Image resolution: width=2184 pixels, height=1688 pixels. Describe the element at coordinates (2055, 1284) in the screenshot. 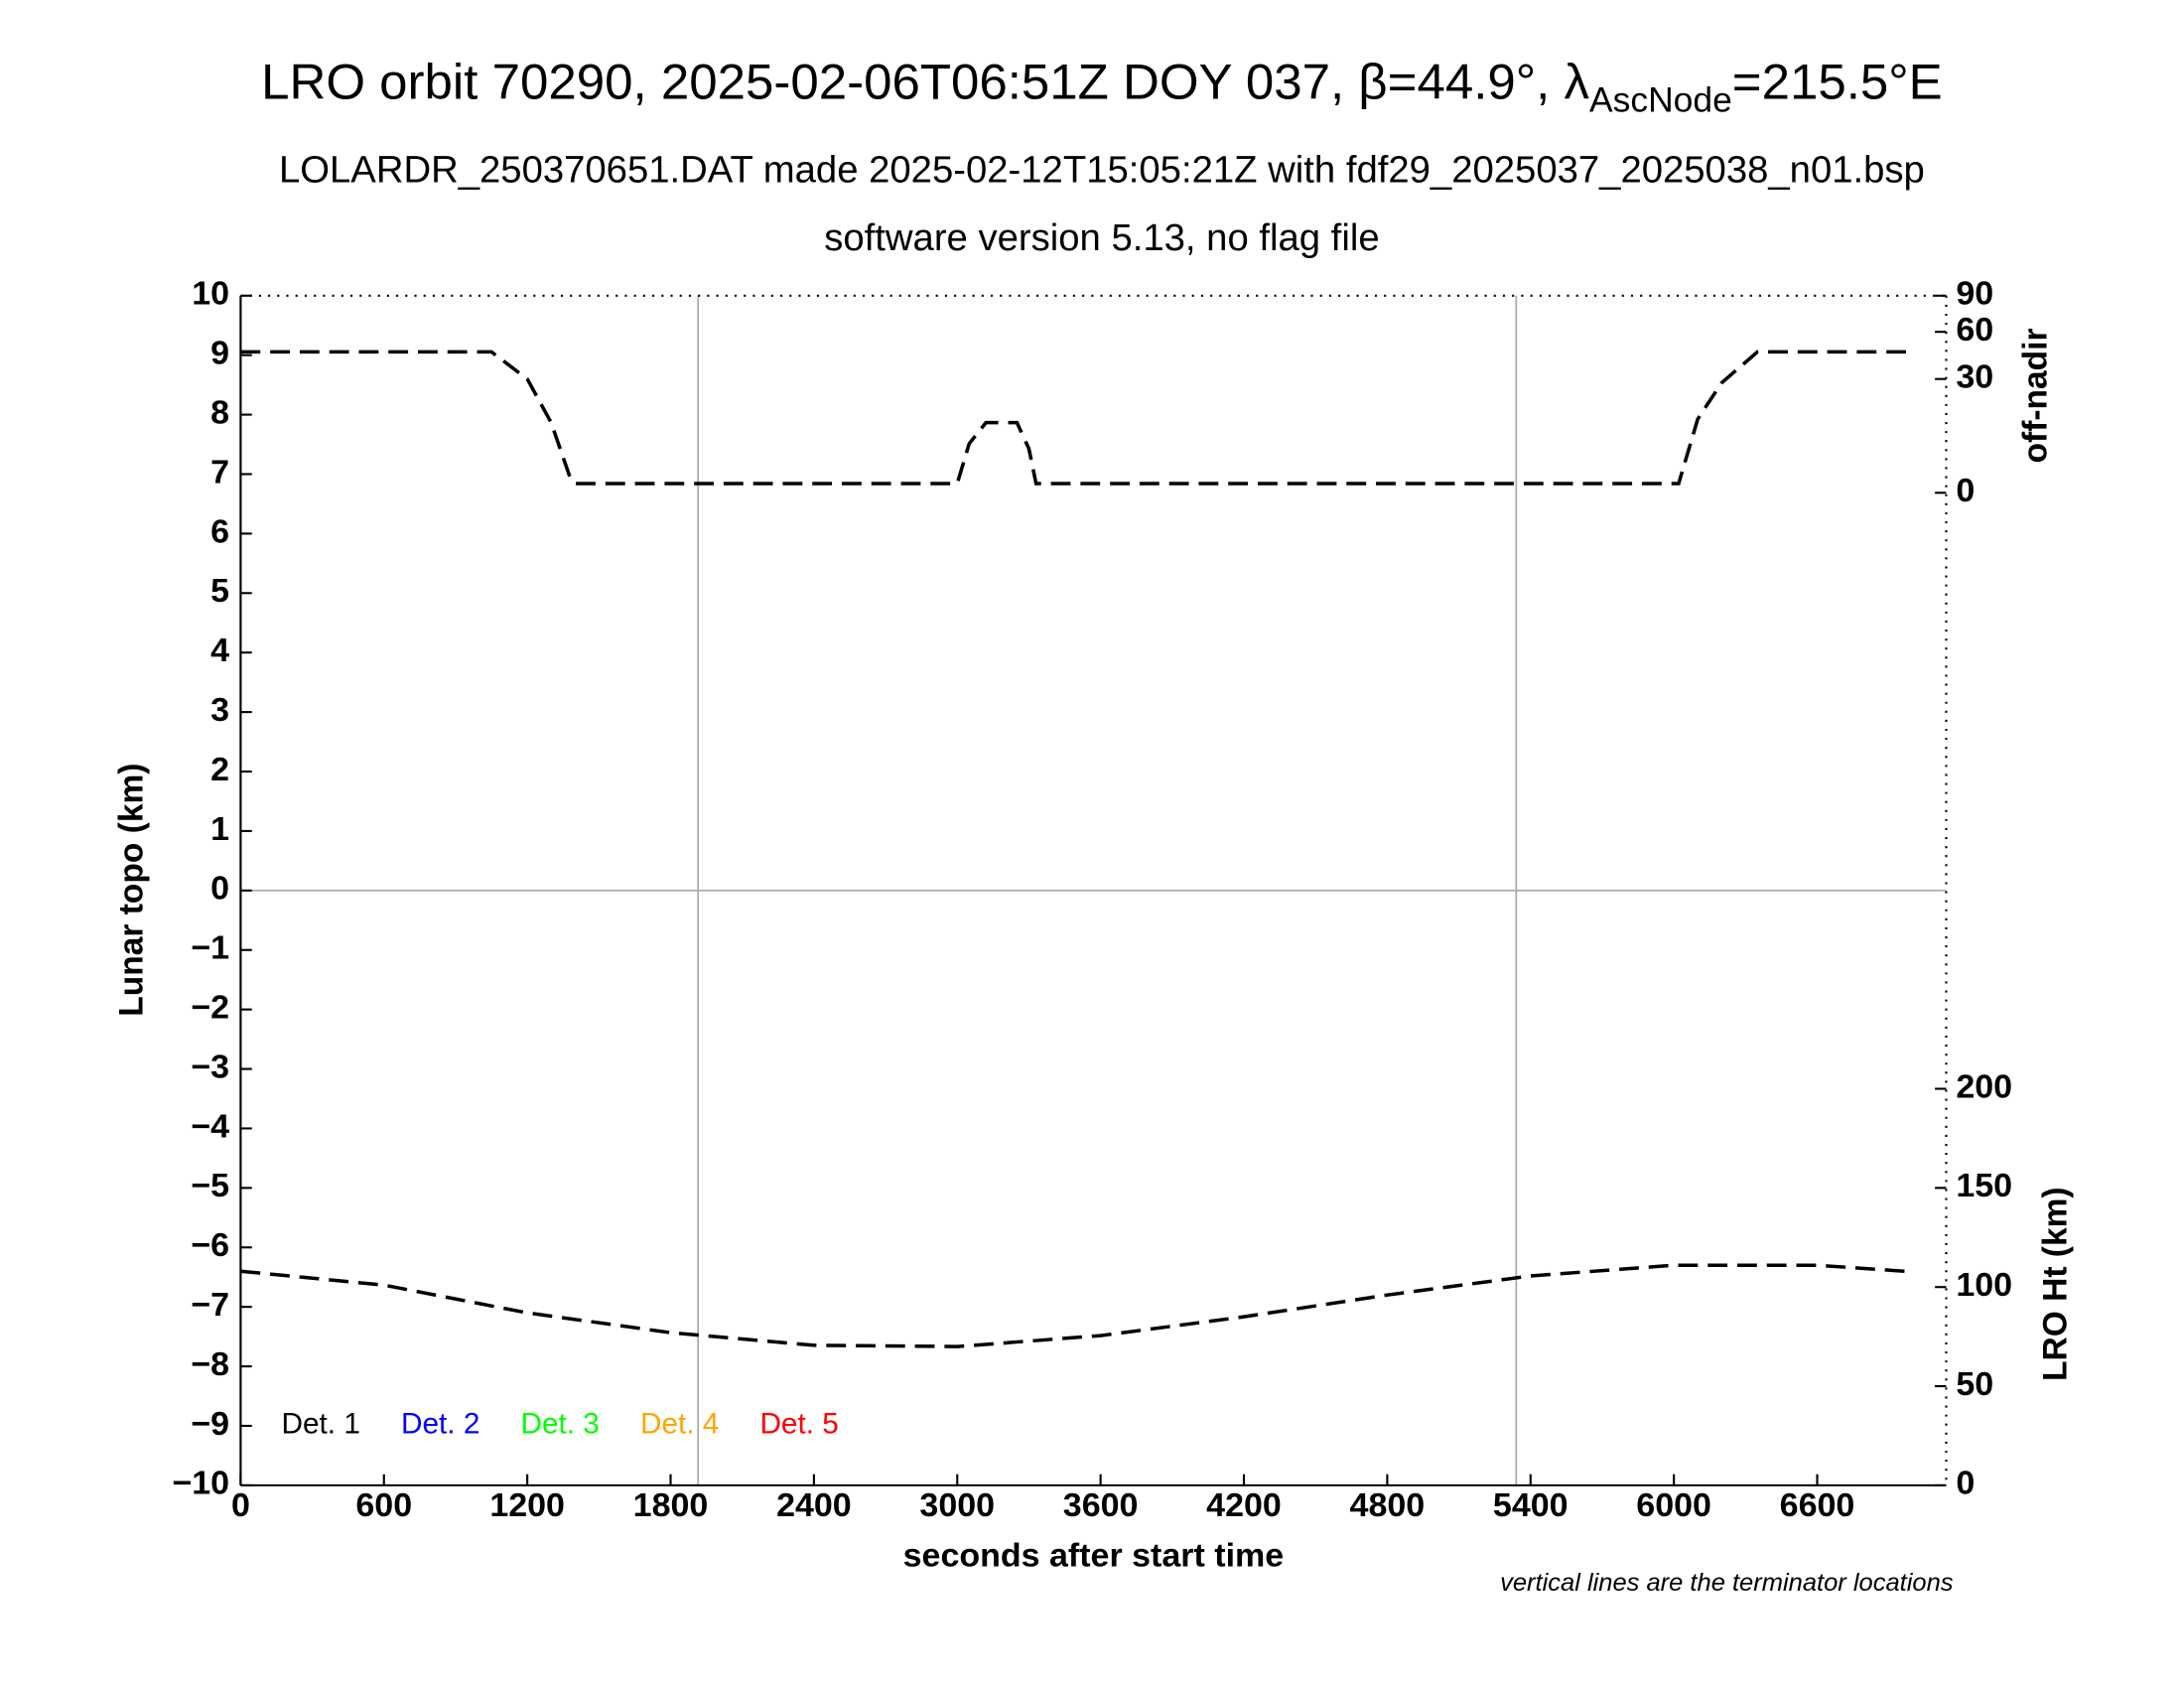

I see `y3-axis-label: LRO Ht (km)` at that location.